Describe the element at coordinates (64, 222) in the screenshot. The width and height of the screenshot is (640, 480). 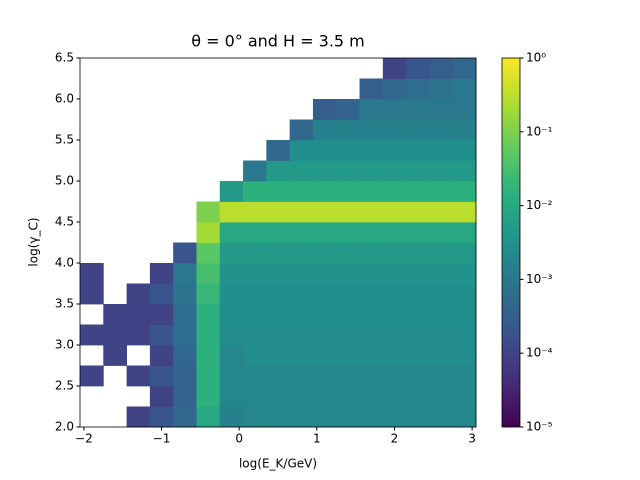
I see `y-tick-label: 4.5` at that location.